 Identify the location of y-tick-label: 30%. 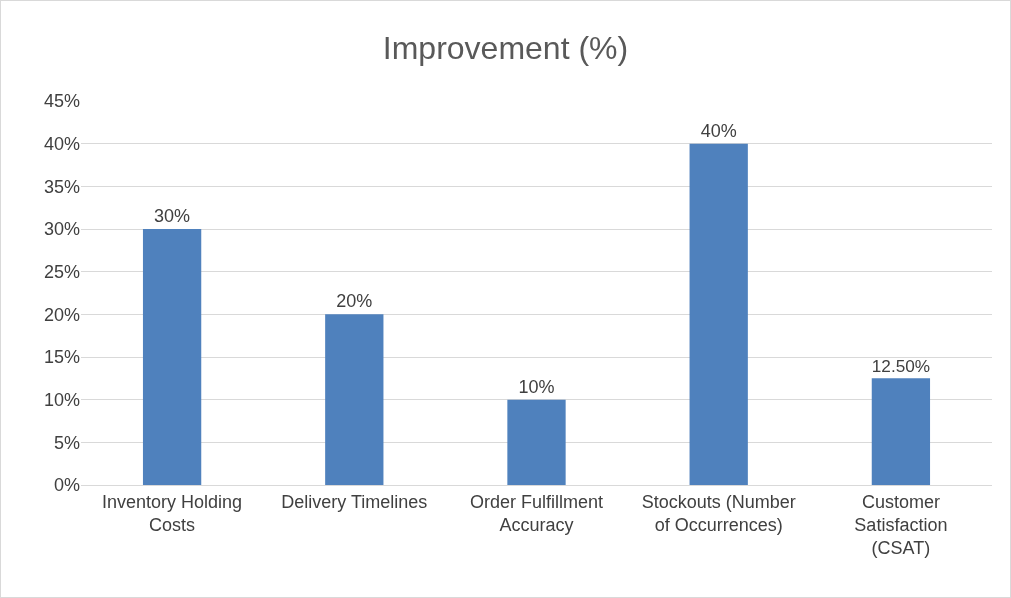
(61, 229).